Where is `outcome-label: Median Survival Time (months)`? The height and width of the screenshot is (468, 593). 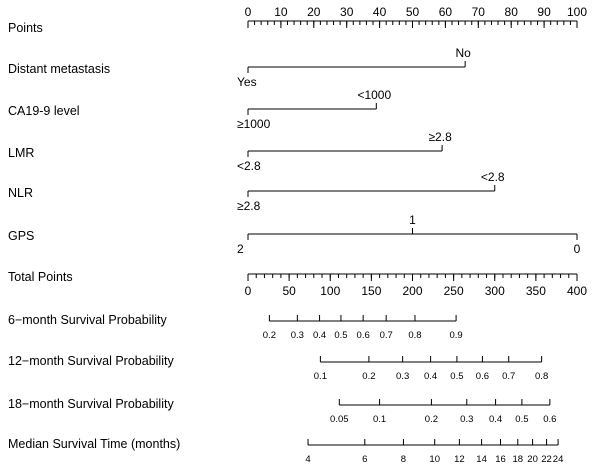 outcome-label: Median Survival Time (months) is located at coordinates (94, 444).